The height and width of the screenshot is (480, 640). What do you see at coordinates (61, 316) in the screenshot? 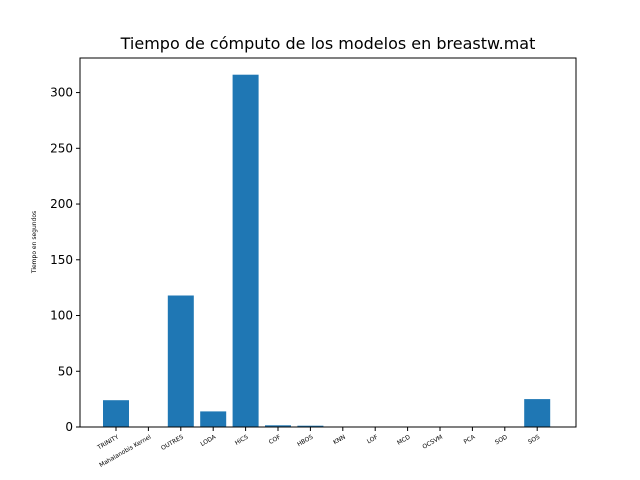
I see `y-tick-label: 100` at bounding box center [61, 316].